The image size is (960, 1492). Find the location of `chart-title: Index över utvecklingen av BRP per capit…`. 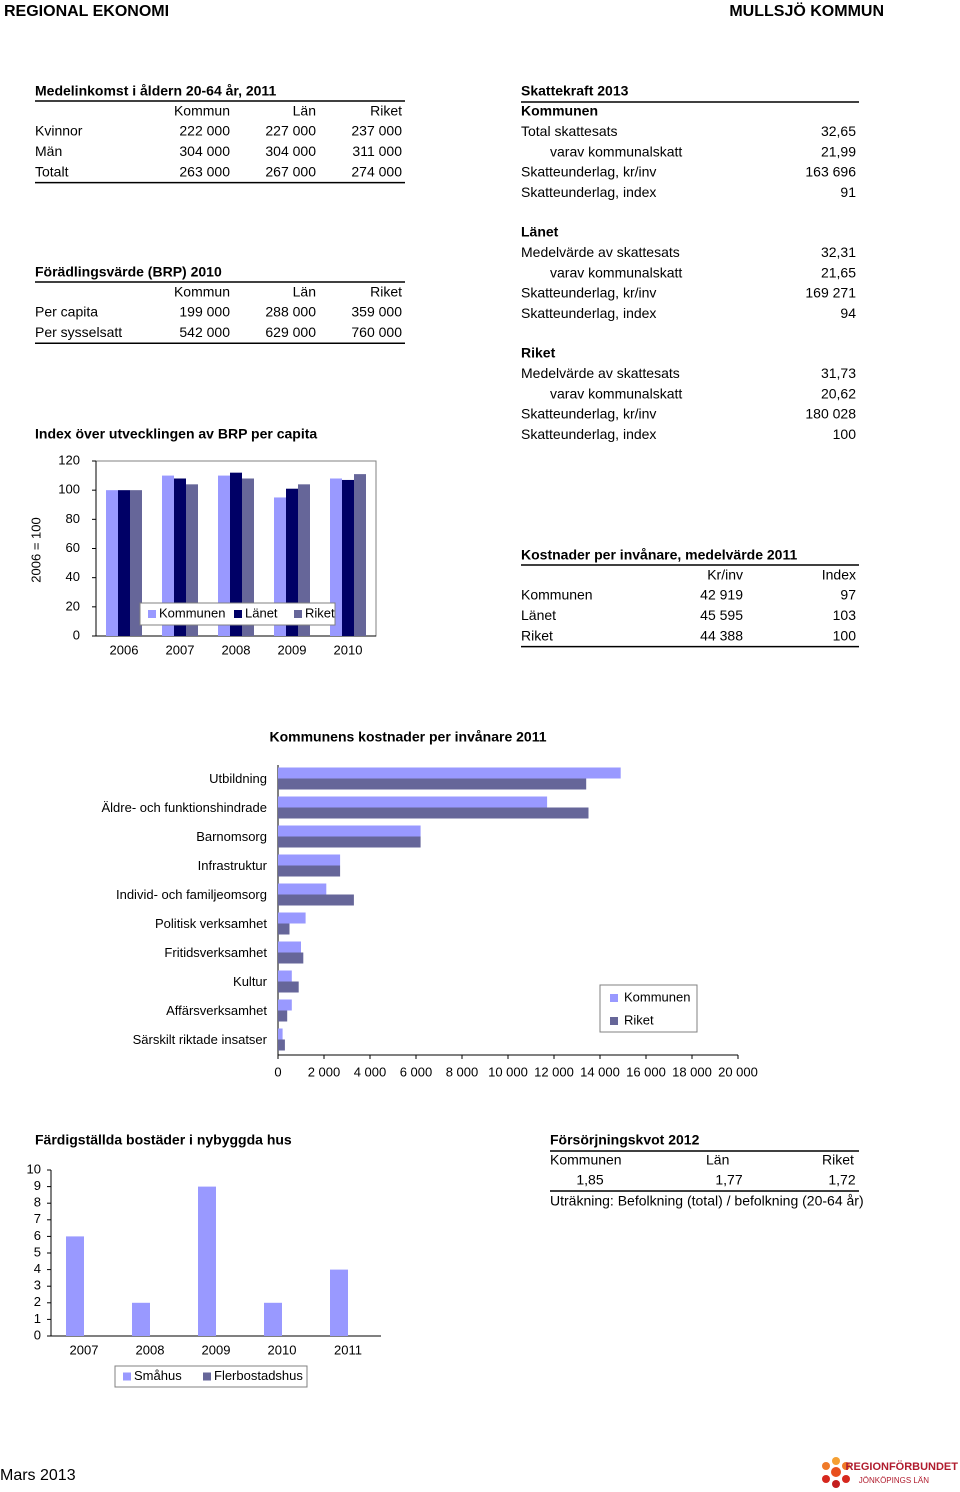

chart-title: Index över utvecklingen av BRP per capit… is located at coordinates (176, 434).